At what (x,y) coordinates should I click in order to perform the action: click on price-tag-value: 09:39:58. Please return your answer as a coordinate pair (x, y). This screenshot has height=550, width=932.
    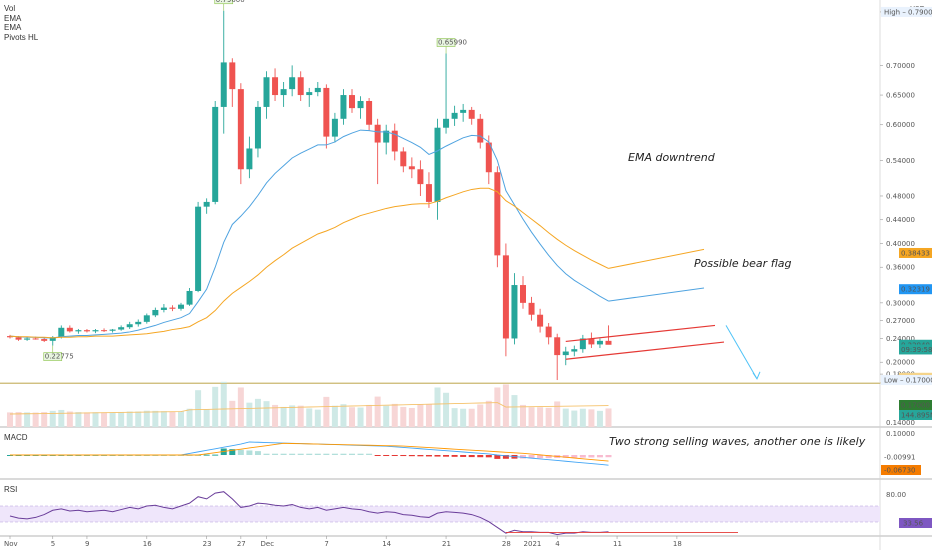
    Looking at the image, I should click on (916, 350).